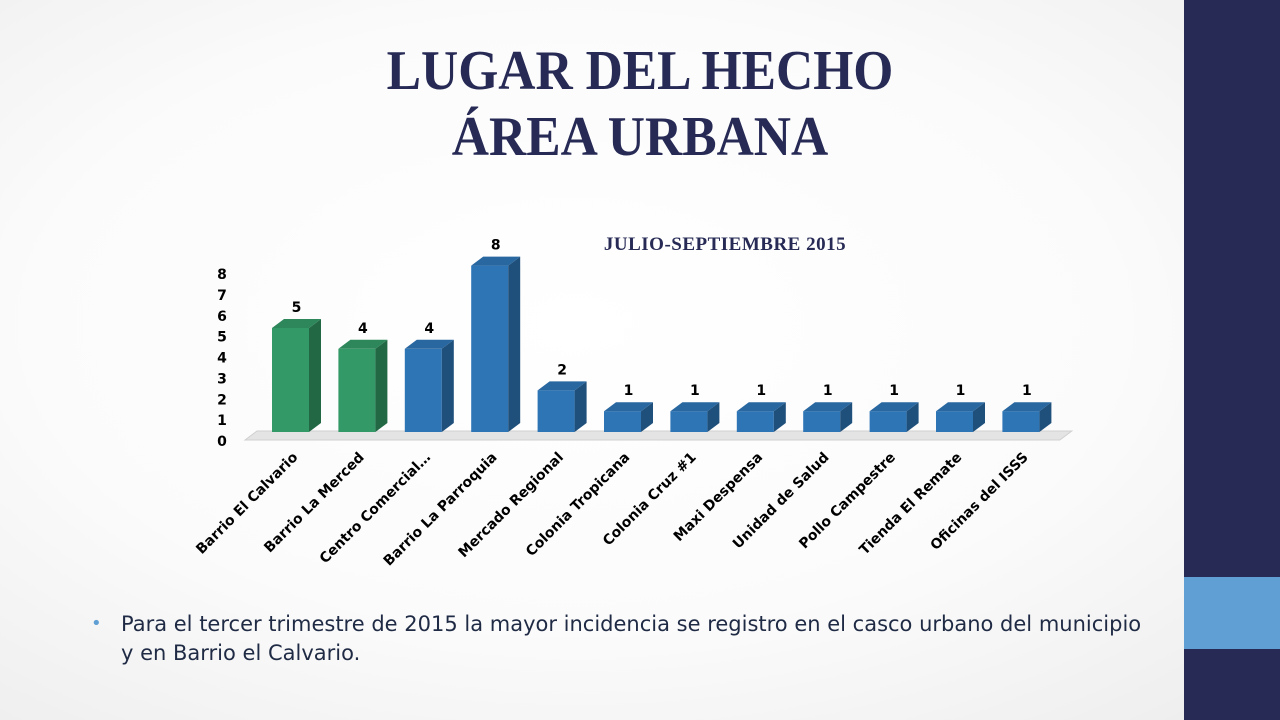  What do you see at coordinates (222, 338) in the screenshot?
I see `y-tick-label: 5` at bounding box center [222, 338].